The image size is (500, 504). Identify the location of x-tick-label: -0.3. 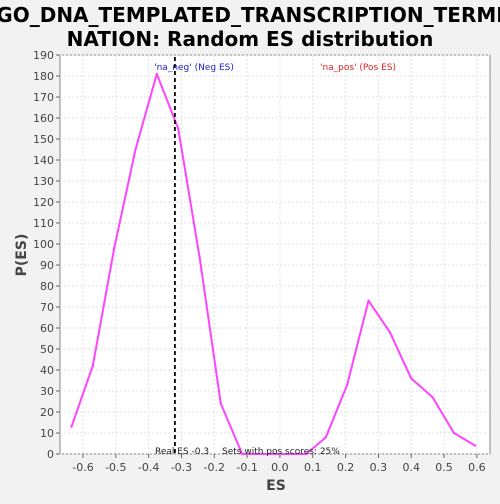
(181, 467).